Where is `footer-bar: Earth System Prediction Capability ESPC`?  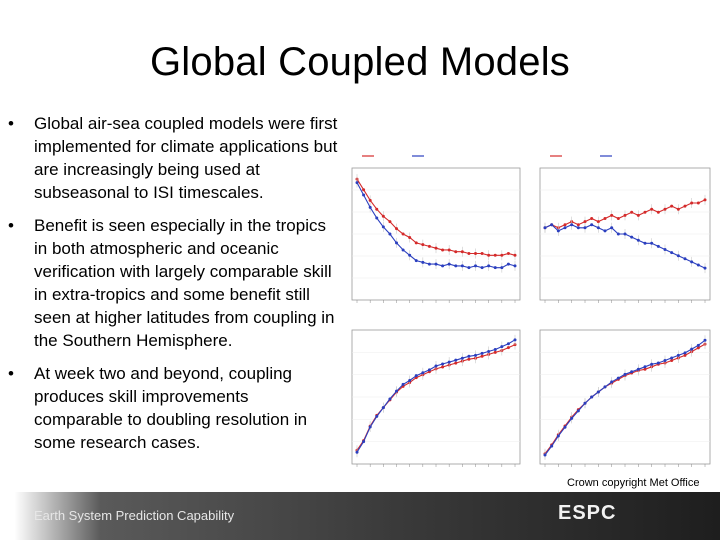
footer-bar: Earth System Prediction Capability ESPC is located at coordinates (360, 516).